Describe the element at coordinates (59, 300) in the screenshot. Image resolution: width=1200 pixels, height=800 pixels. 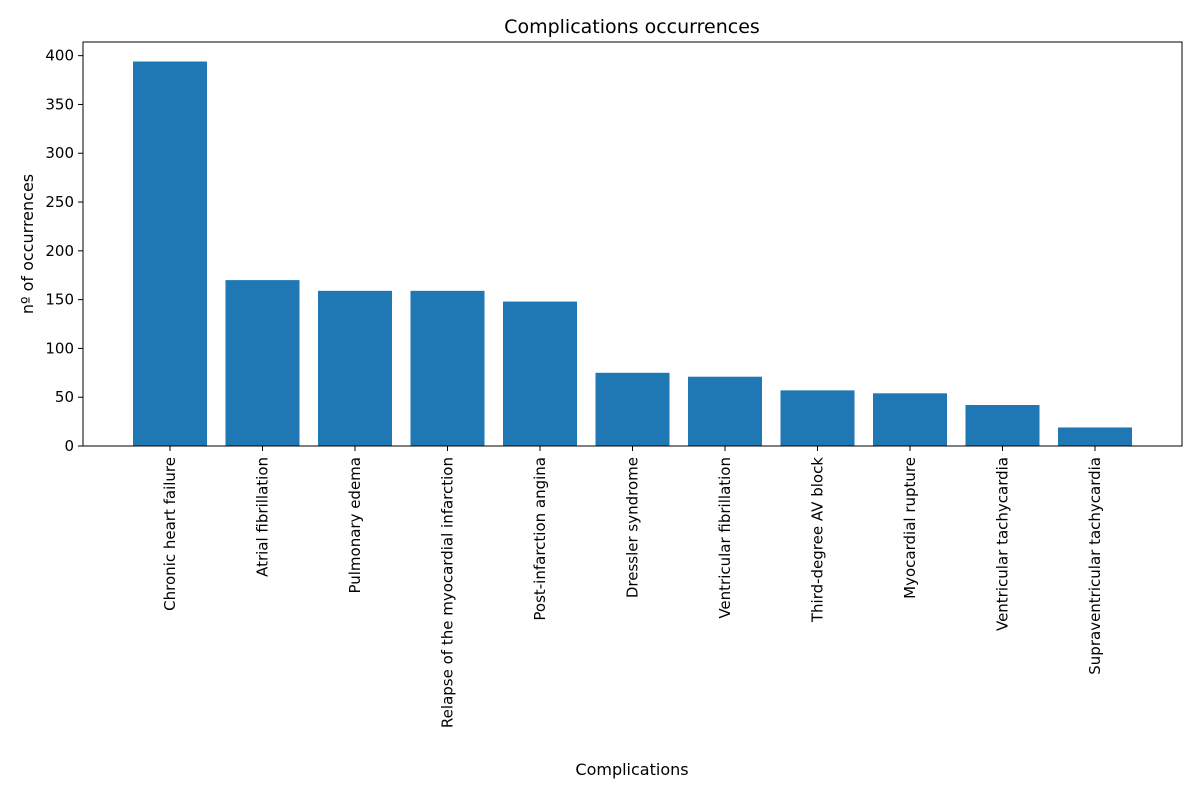
I see `y-tick-label-4: 150` at that location.